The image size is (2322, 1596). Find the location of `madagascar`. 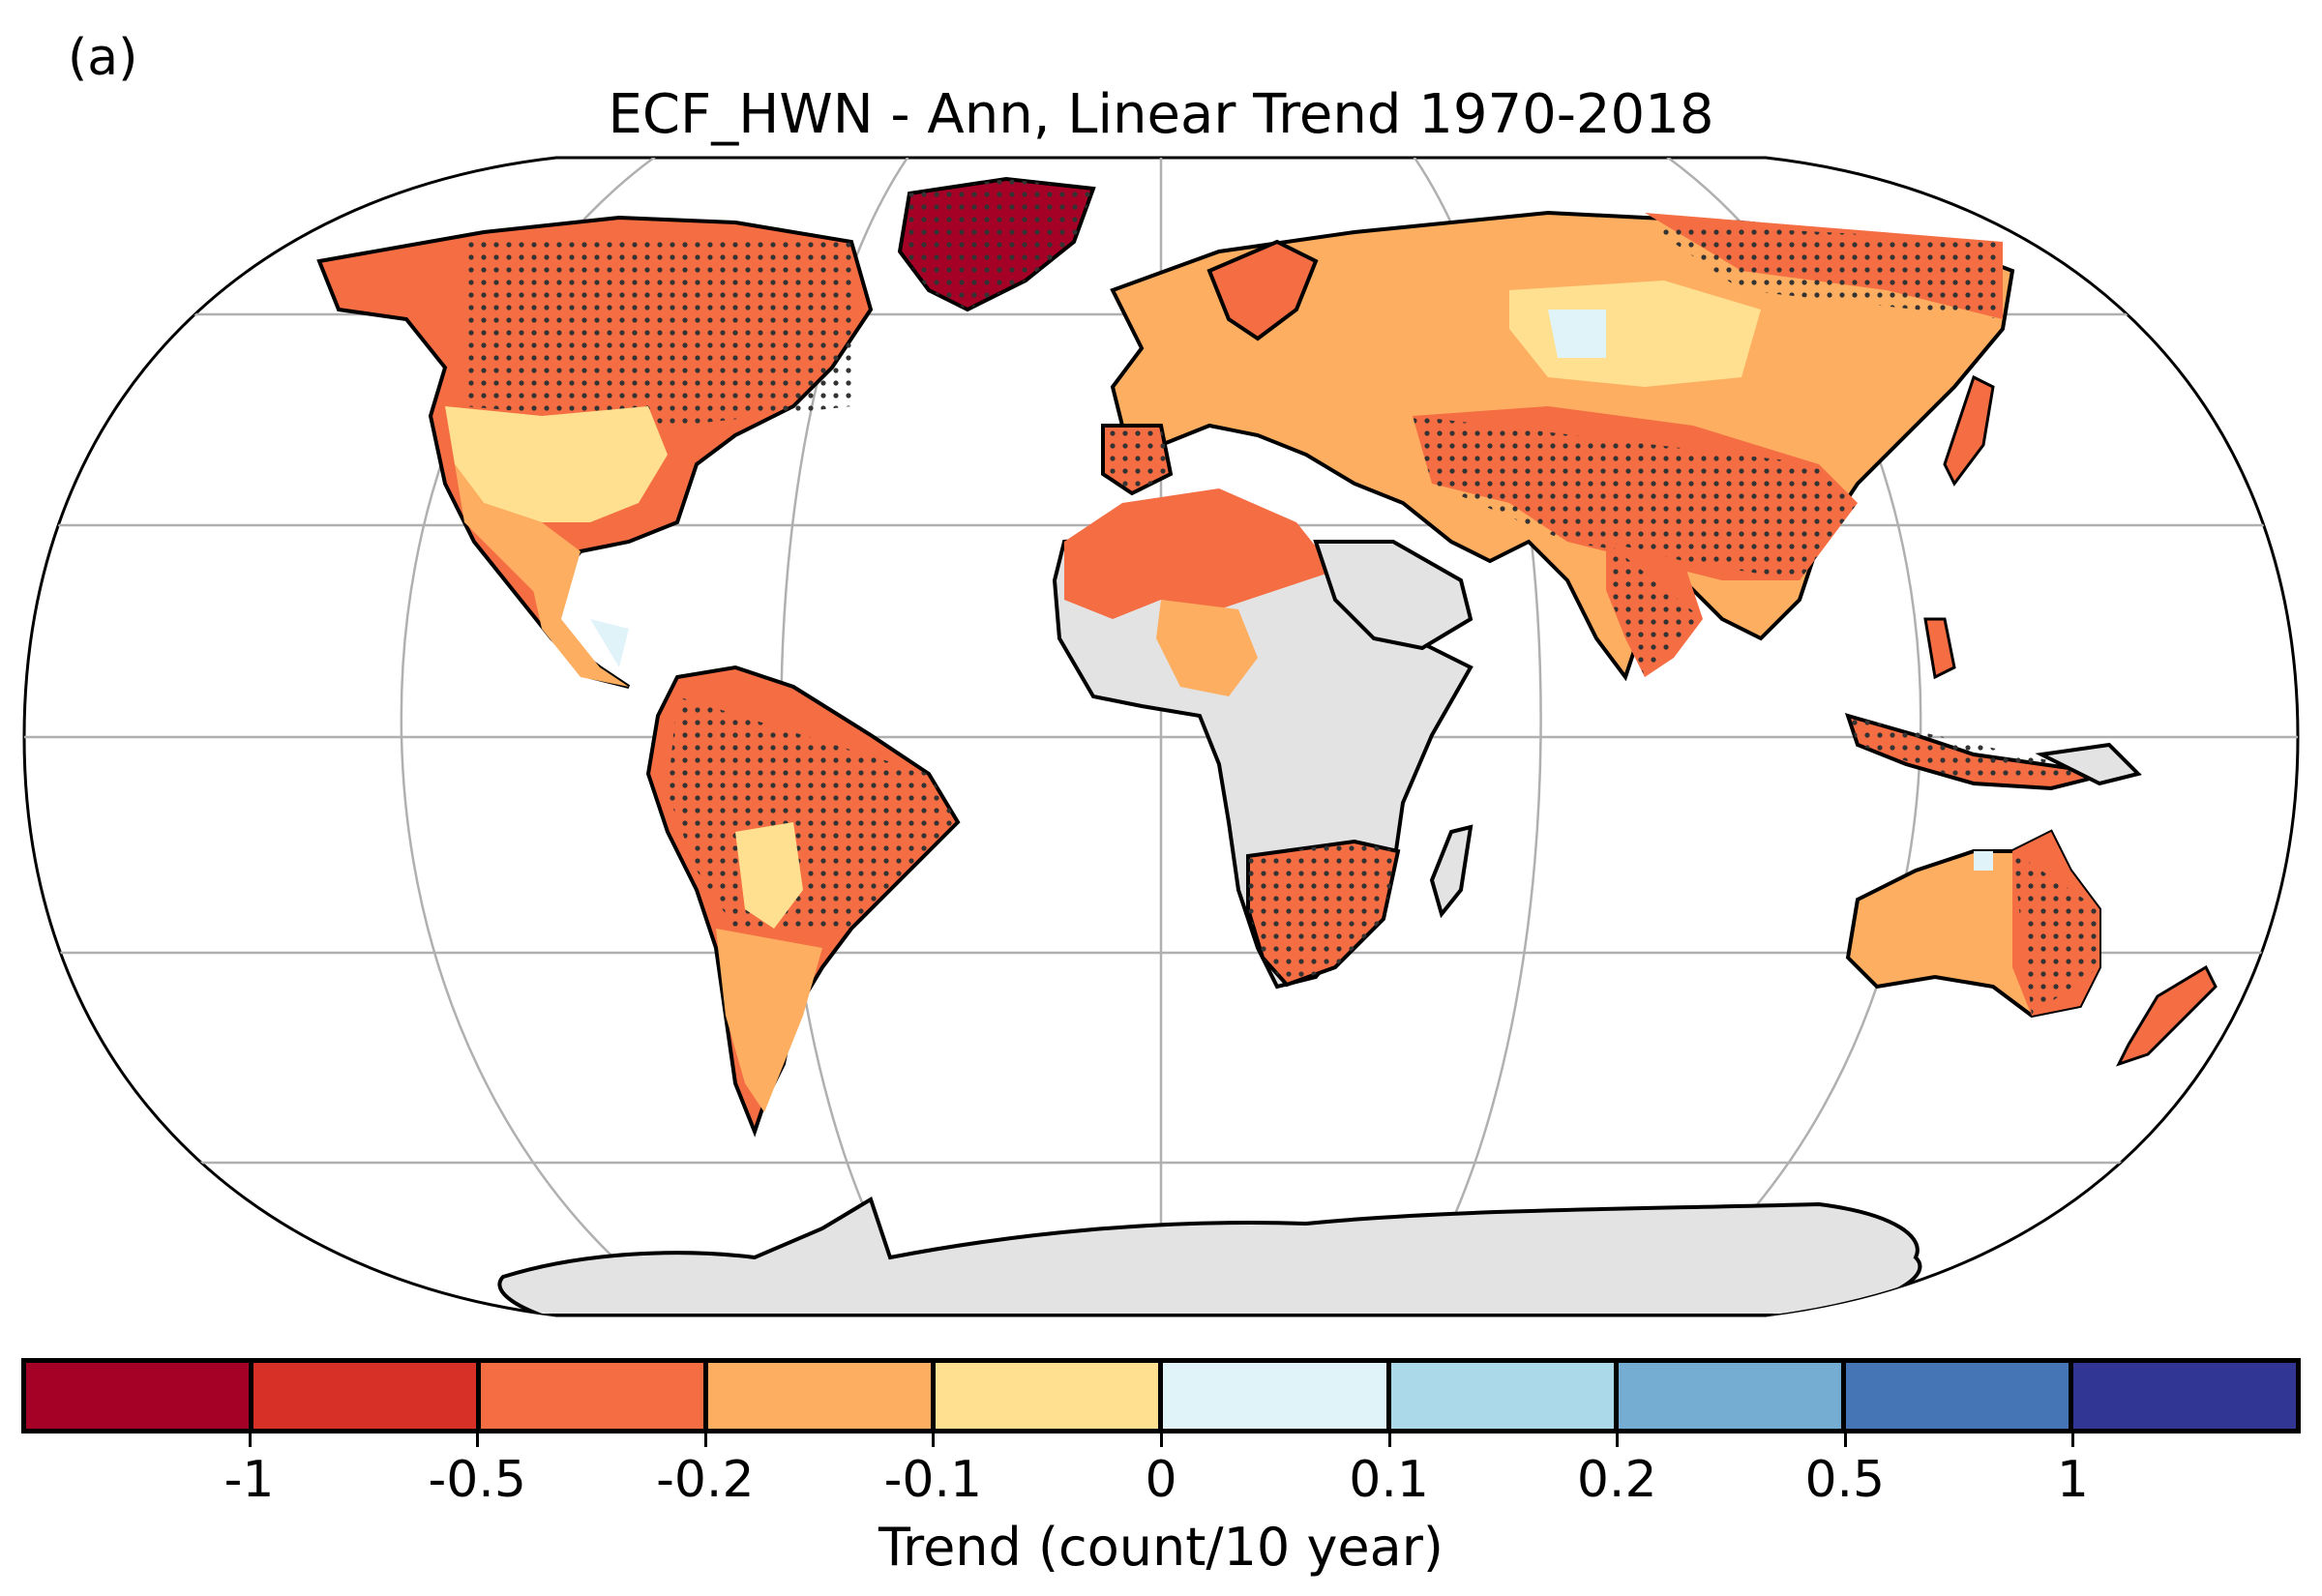

madagascar is located at coordinates (1451, 871).